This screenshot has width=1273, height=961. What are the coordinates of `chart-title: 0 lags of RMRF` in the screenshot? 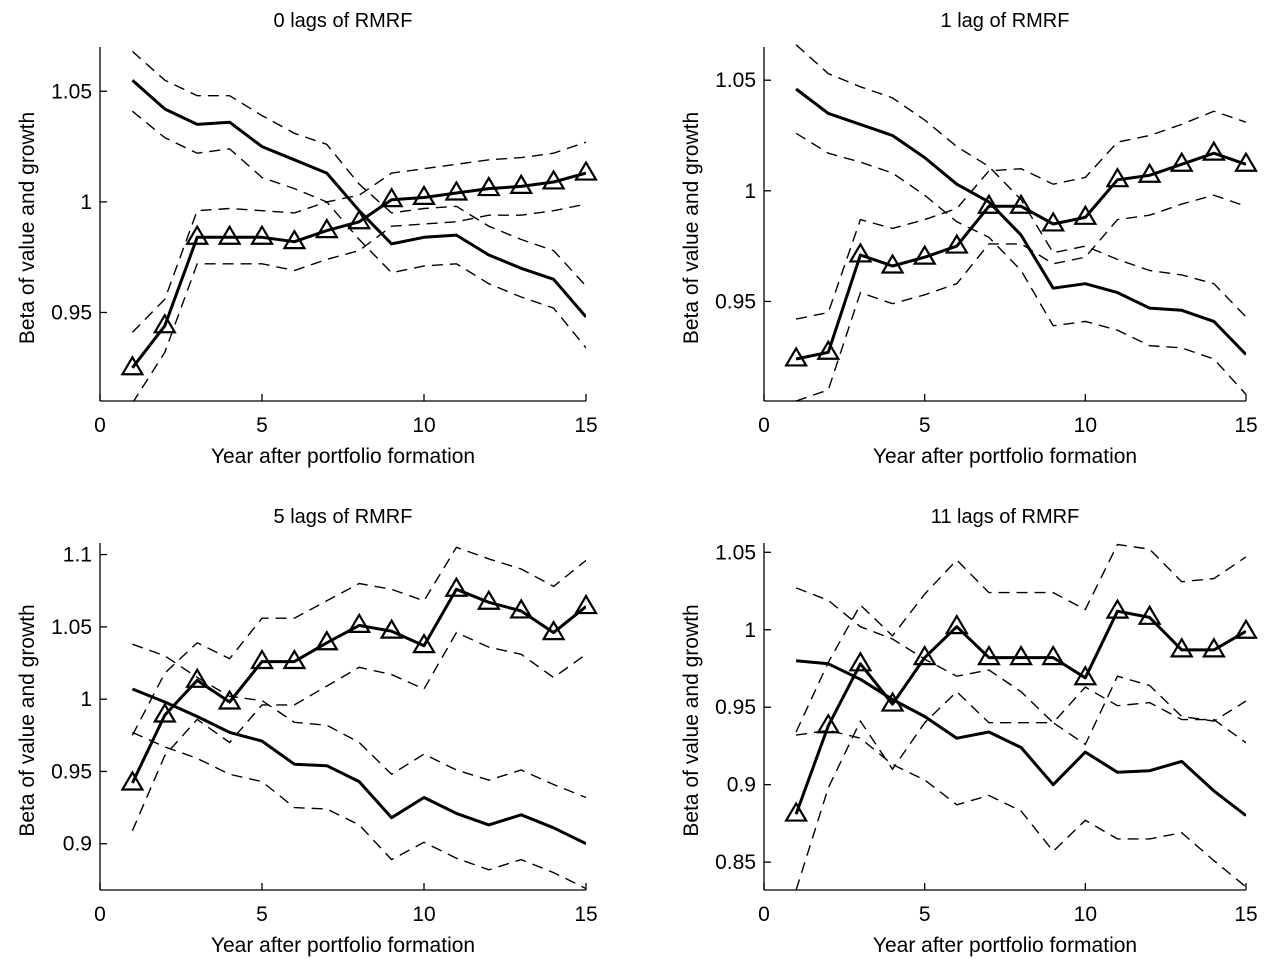 It's located at (343, 21).